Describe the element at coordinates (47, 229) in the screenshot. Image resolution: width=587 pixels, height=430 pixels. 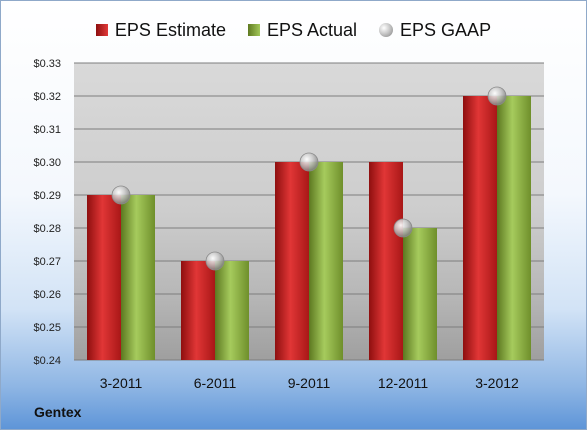
I see `y-tick-label: $0.28` at that location.